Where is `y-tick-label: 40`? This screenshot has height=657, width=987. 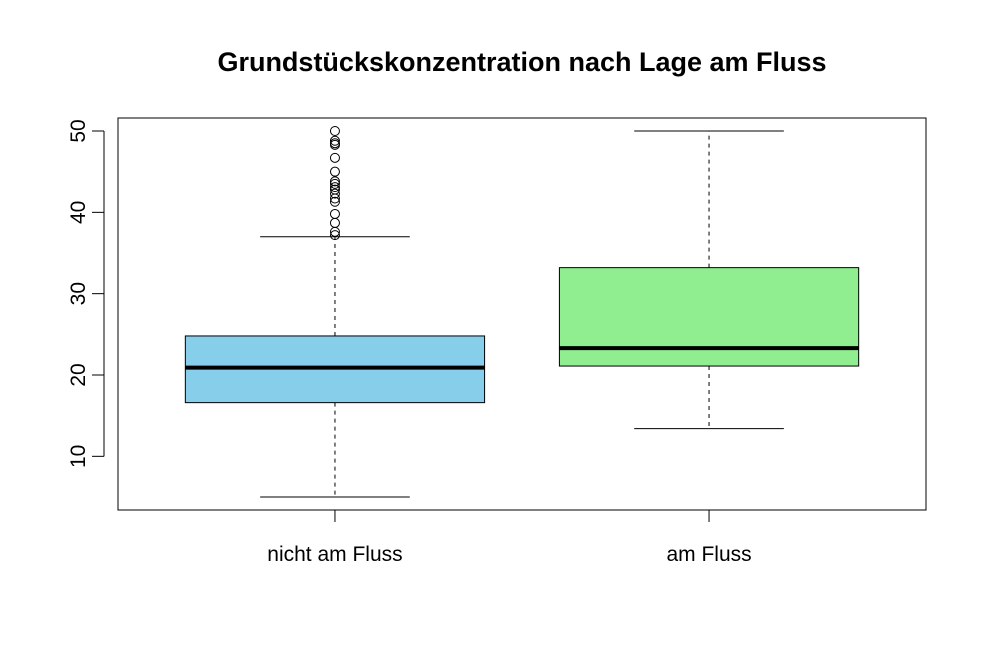
y-tick-label: 40 is located at coordinates (78, 212).